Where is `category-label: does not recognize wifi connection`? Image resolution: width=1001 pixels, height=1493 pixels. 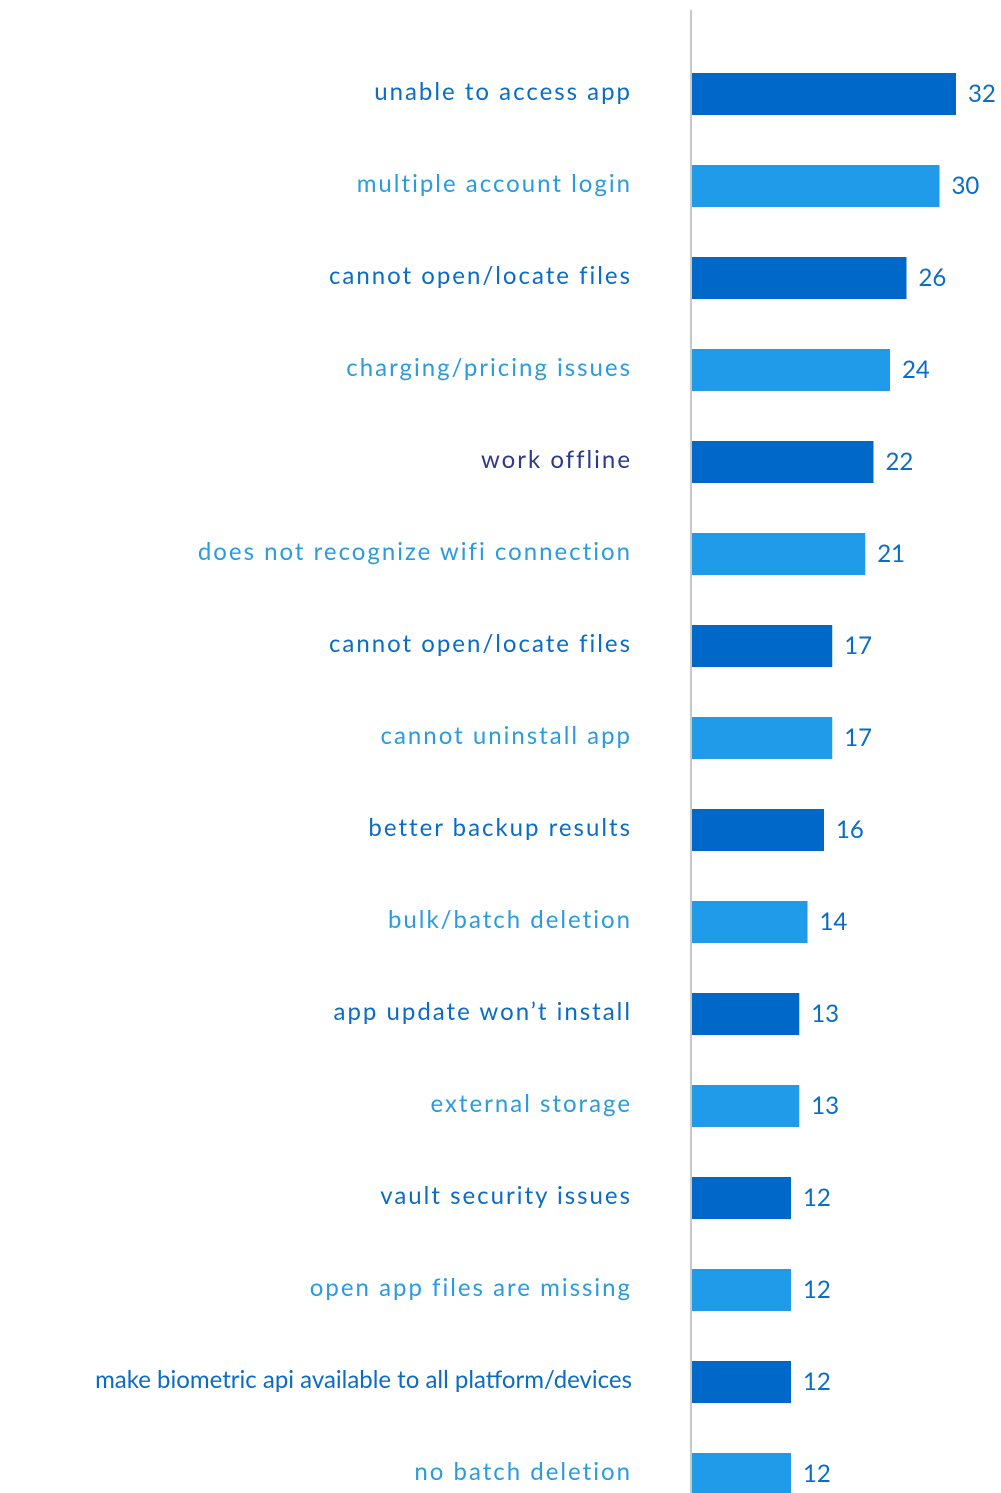 category-label: does not recognize wifi connection is located at coordinates (415, 551).